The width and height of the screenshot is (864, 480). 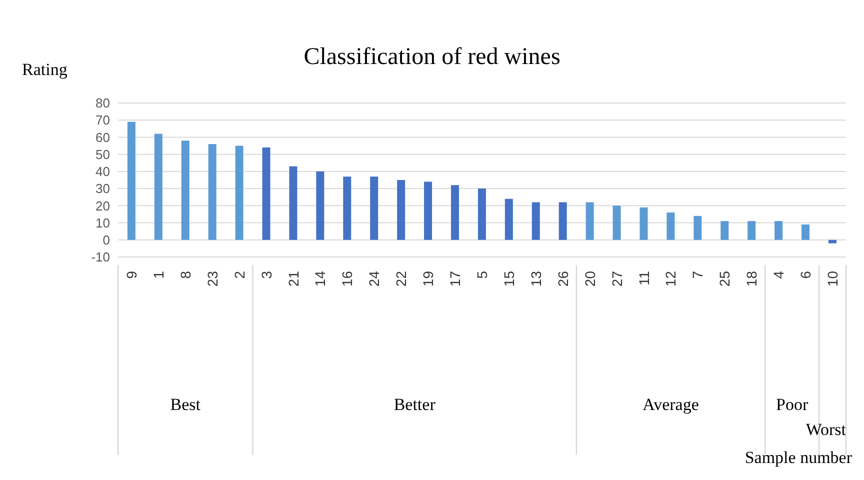 What do you see at coordinates (293, 278) in the screenshot?
I see `x-tick-label: 21` at bounding box center [293, 278].